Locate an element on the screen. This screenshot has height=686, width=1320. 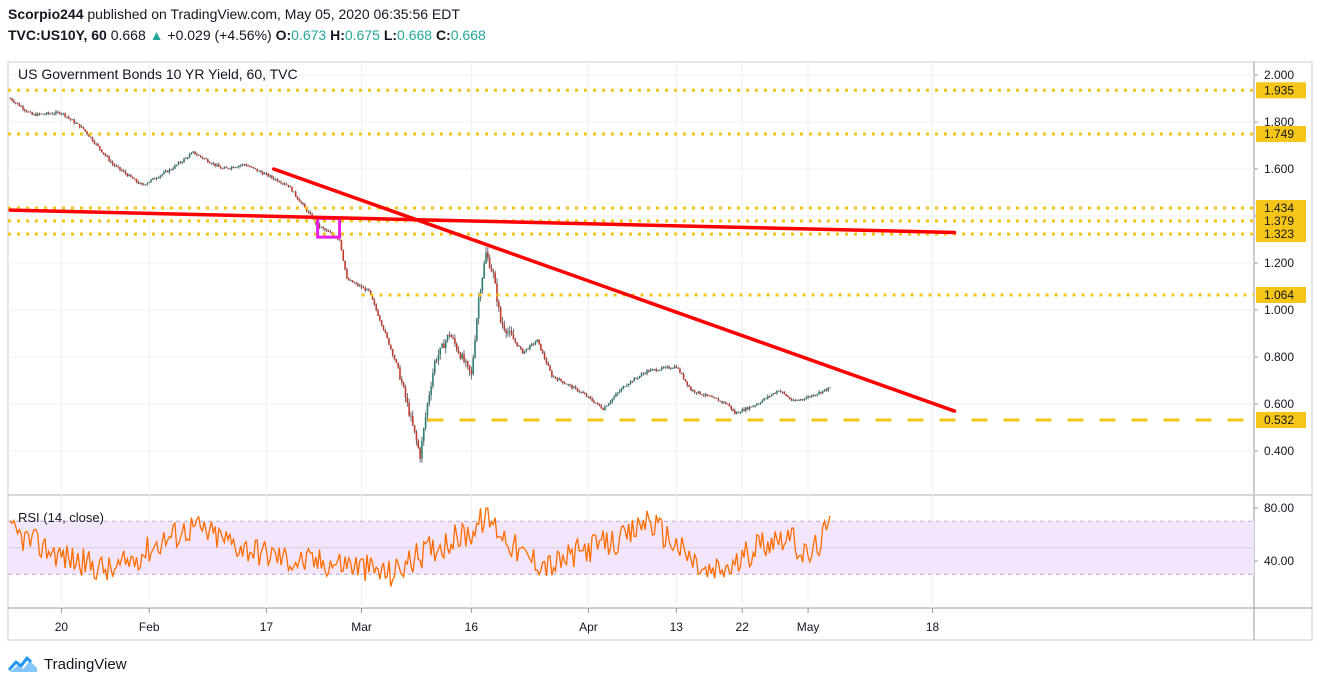
y-tick-label: 1.200 is located at coordinates (1279, 263).